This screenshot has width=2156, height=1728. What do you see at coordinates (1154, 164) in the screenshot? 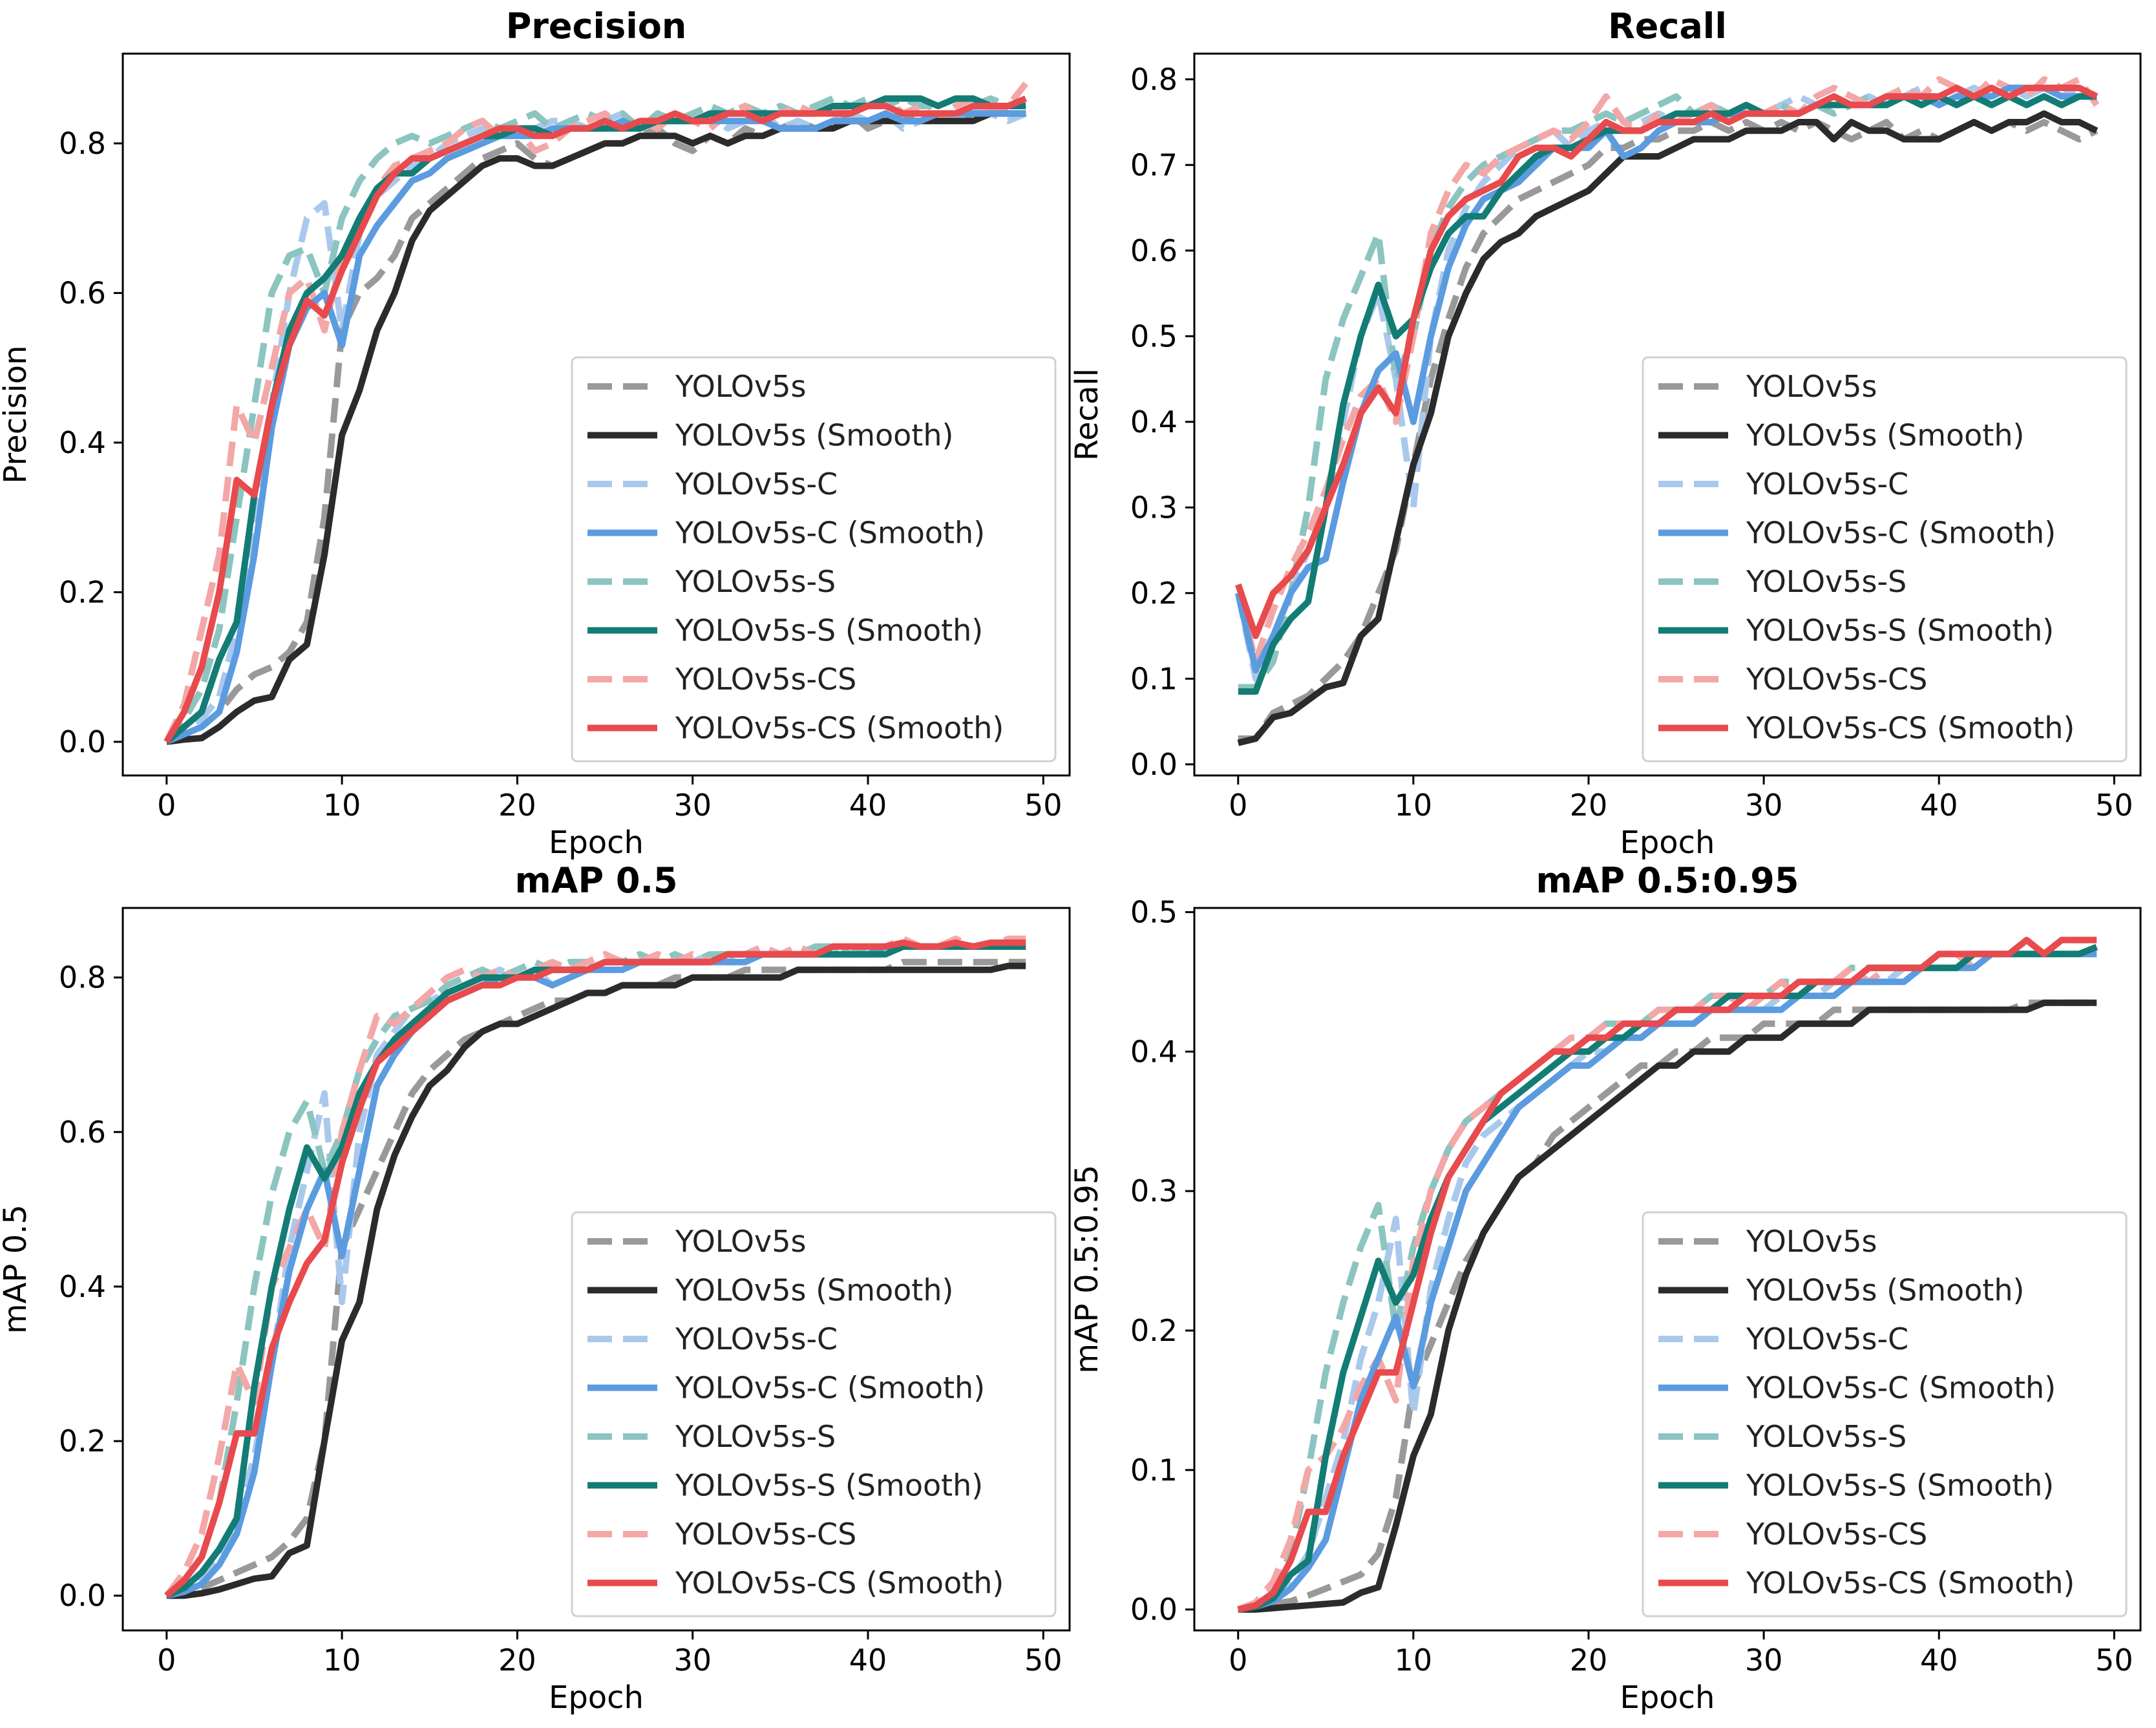
I see `y-tick-label: 0.7` at bounding box center [1154, 164].